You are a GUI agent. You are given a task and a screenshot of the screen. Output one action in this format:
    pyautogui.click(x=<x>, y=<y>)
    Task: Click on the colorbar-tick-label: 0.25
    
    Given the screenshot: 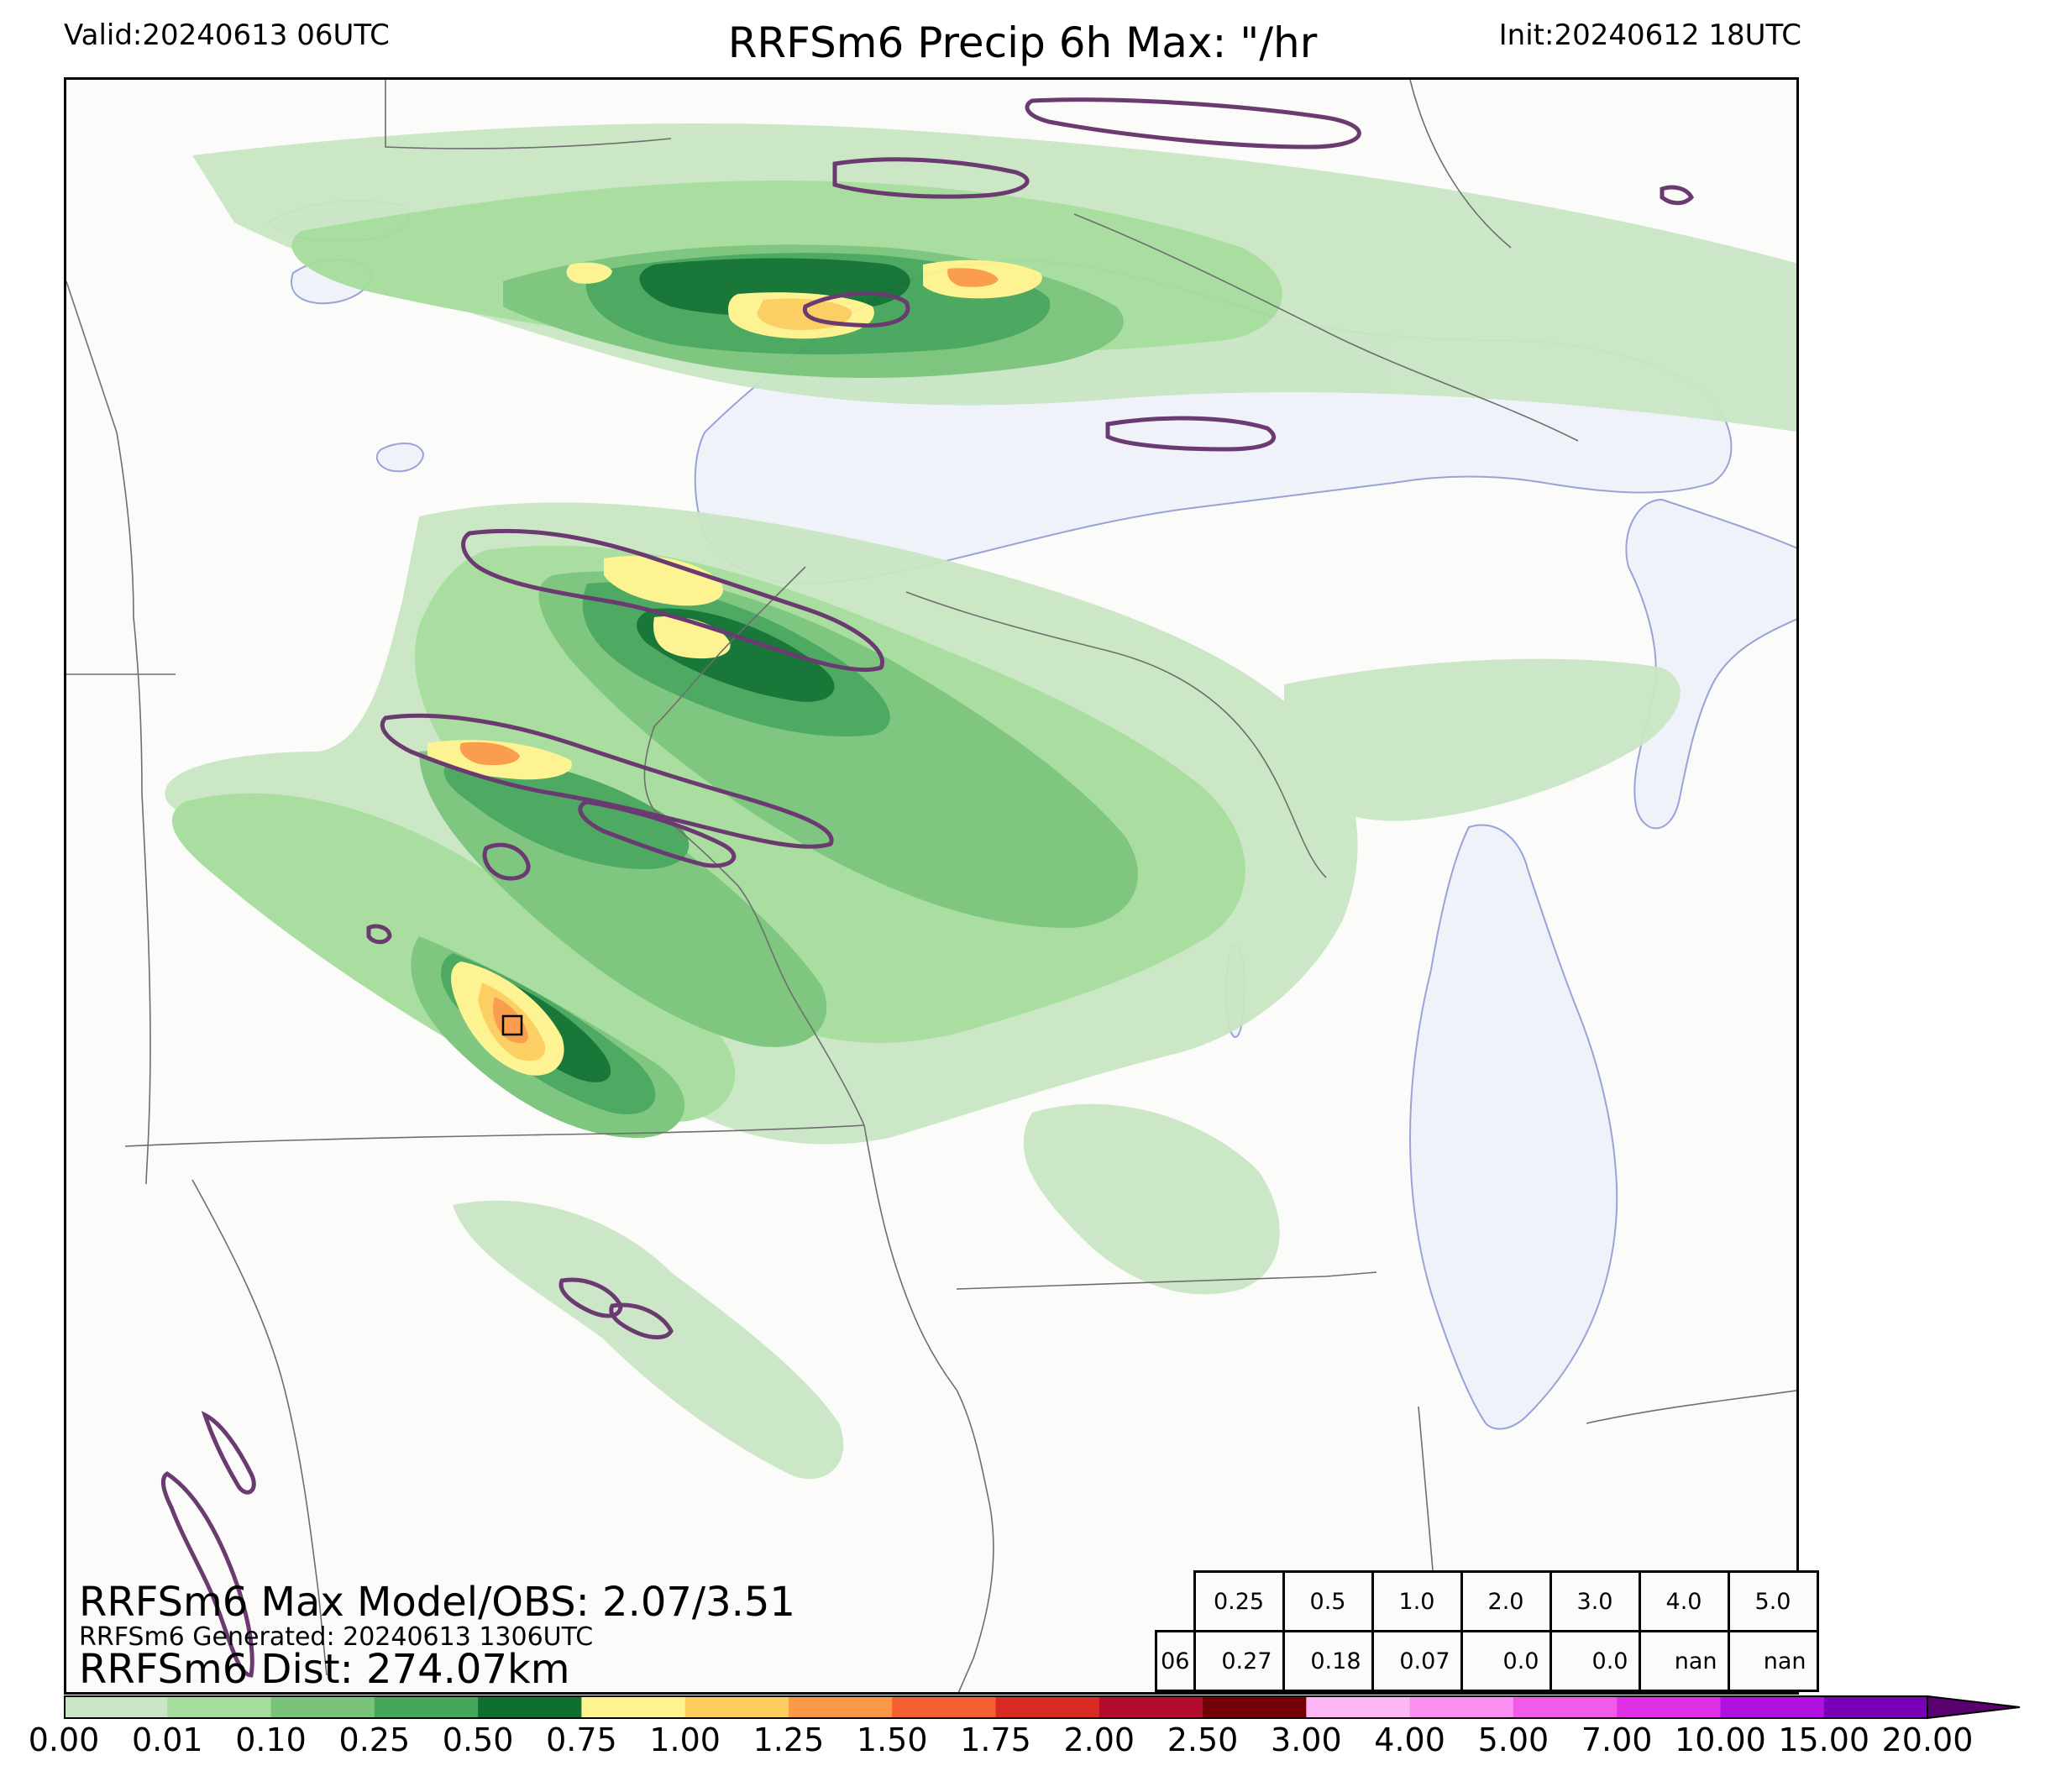 What is the action you would take?
    pyautogui.click(x=374, y=1739)
    